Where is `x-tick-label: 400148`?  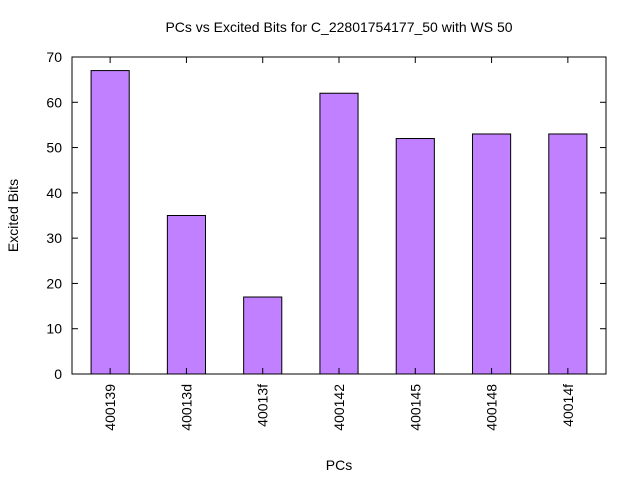 x-tick-label: 400148 is located at coordinates (492, 407).